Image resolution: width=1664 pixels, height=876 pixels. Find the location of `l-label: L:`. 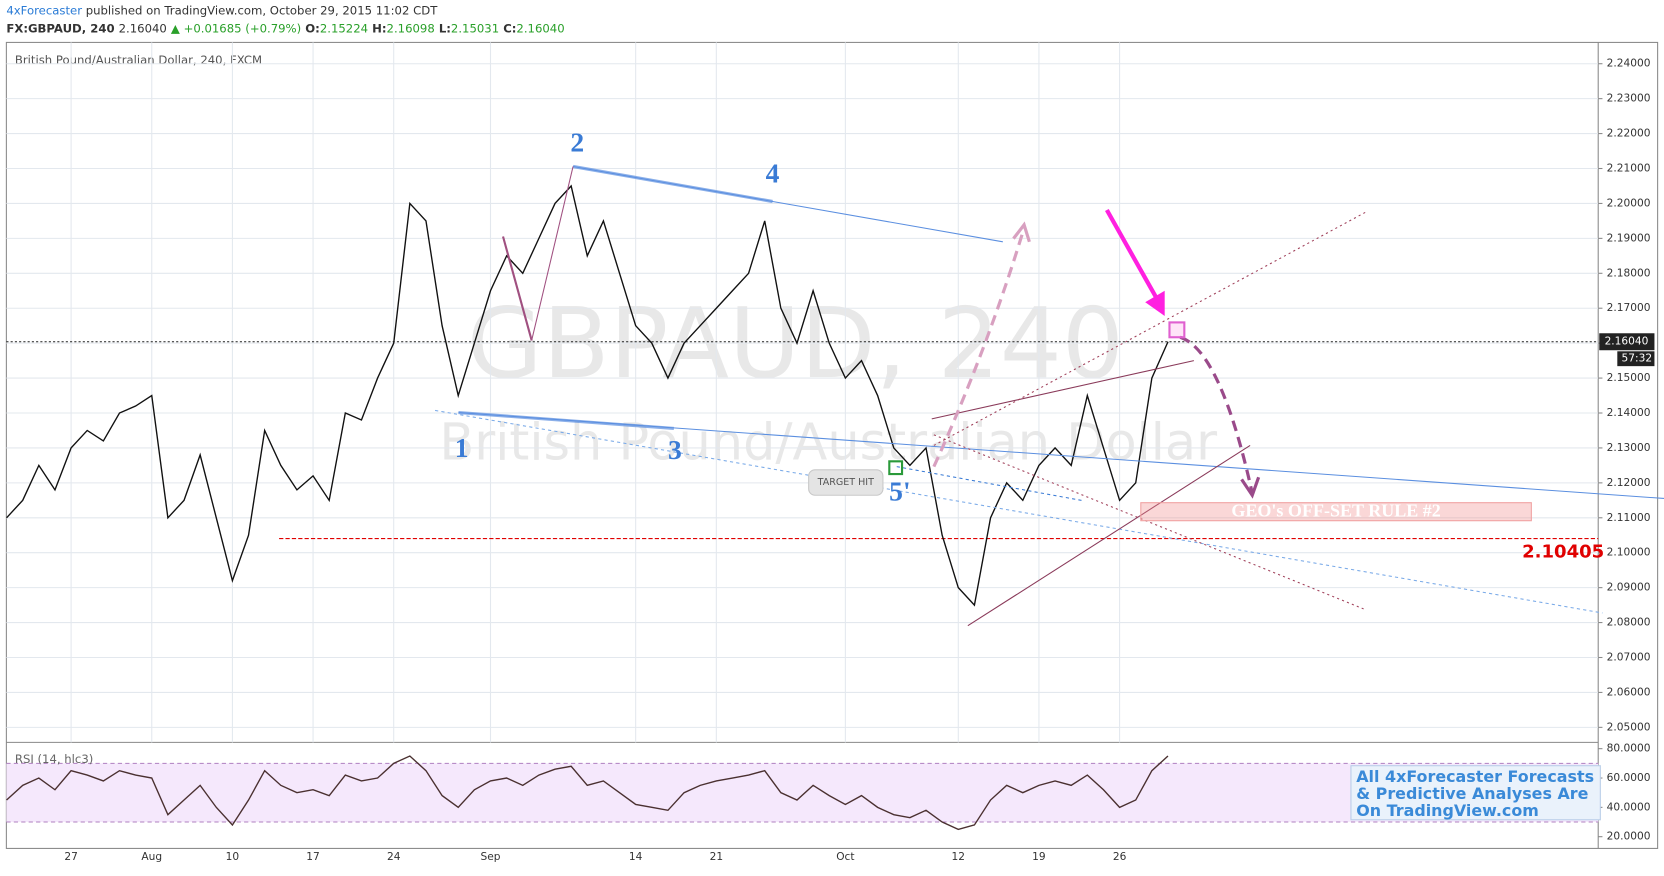

l-label: L: is located at coordinates (445, 28).